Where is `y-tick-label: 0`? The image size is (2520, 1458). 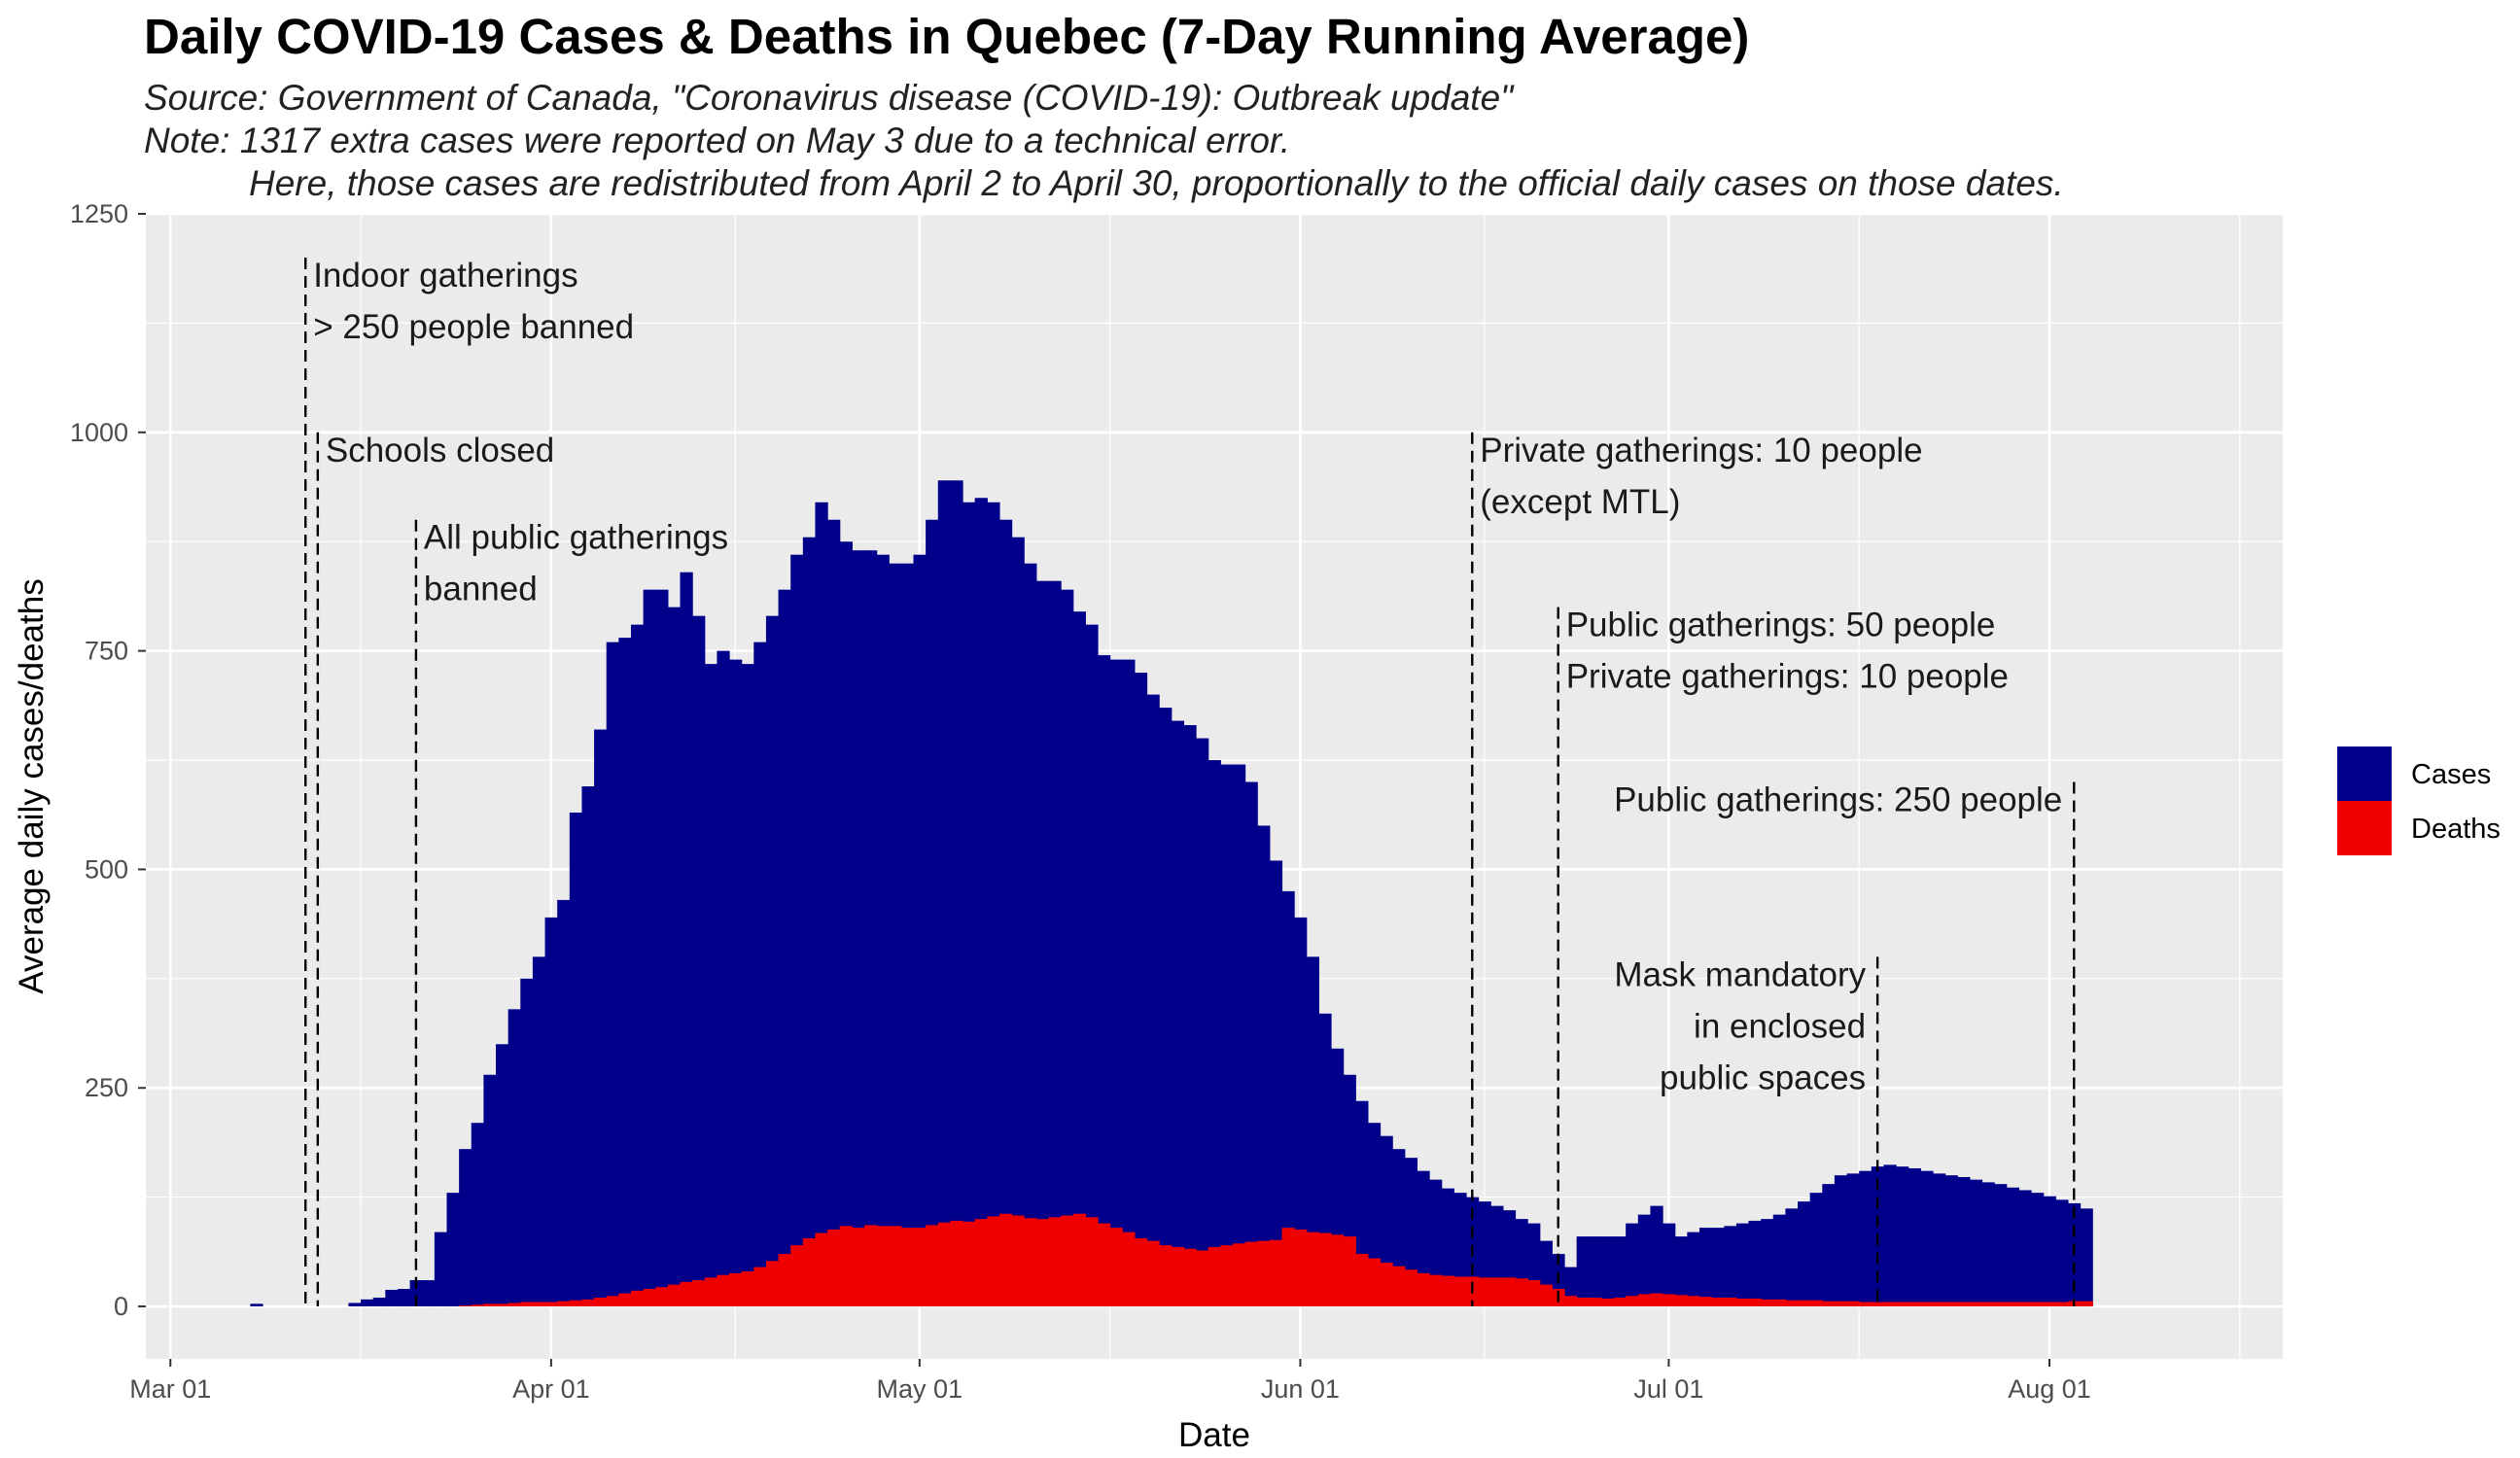
y-tick-label: 0 is located at coordinates (121, 1306).